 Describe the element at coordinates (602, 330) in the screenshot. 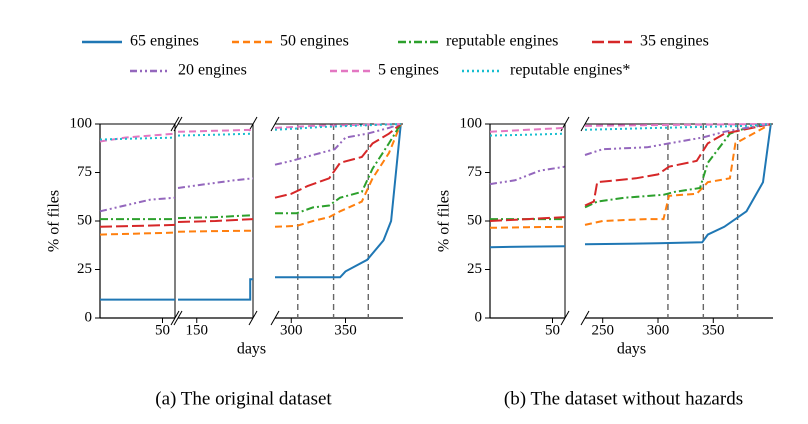

I see `x-tick-label: 250` at that location.